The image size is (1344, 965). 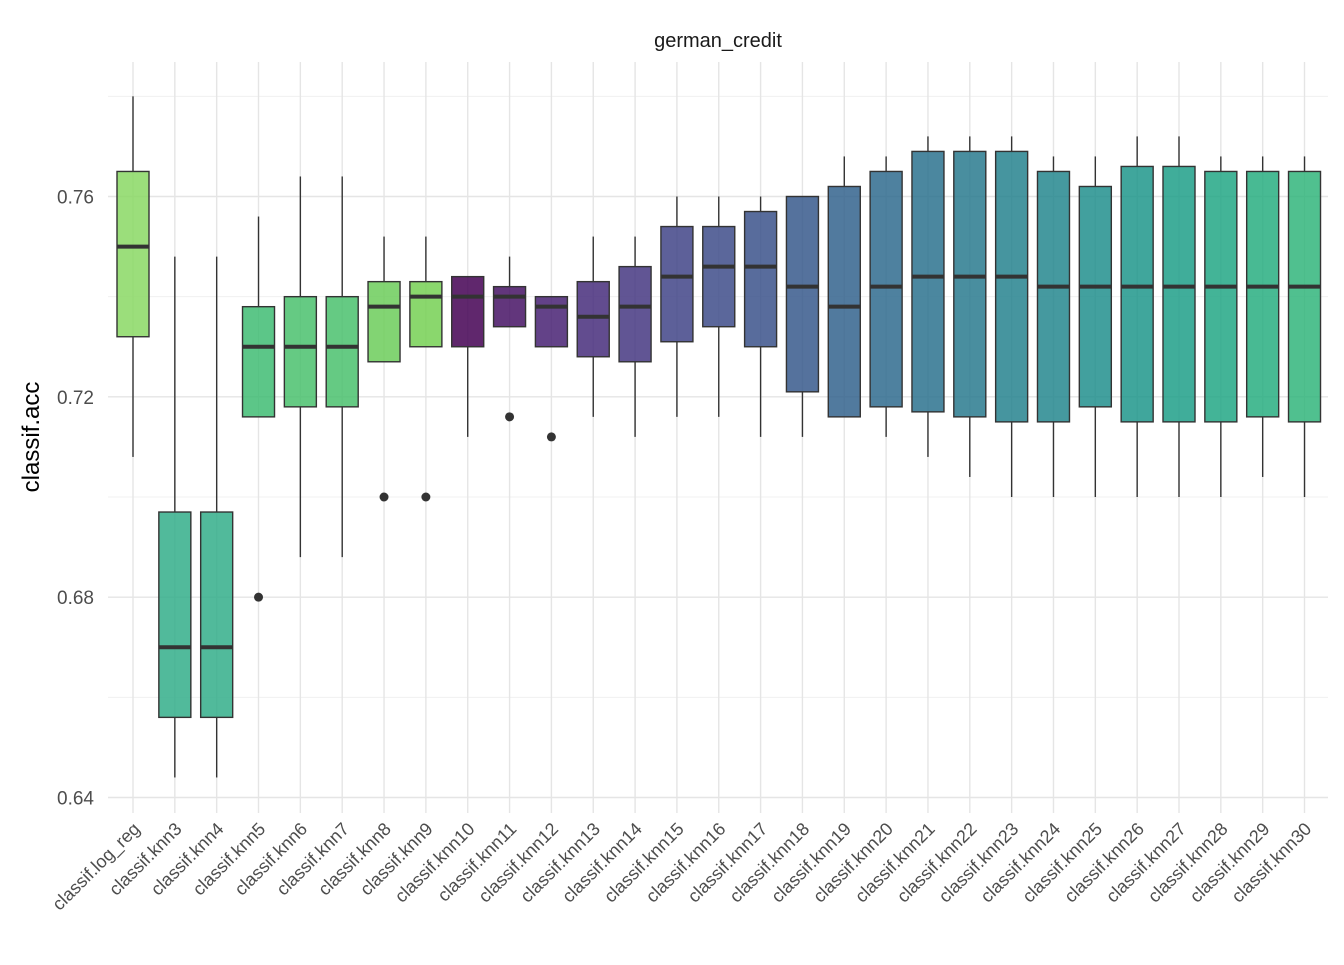 What do you see at coordinates (551, 368) in the screenshot?
I see `box-classif.knn12` at bounding box center [551, 368].